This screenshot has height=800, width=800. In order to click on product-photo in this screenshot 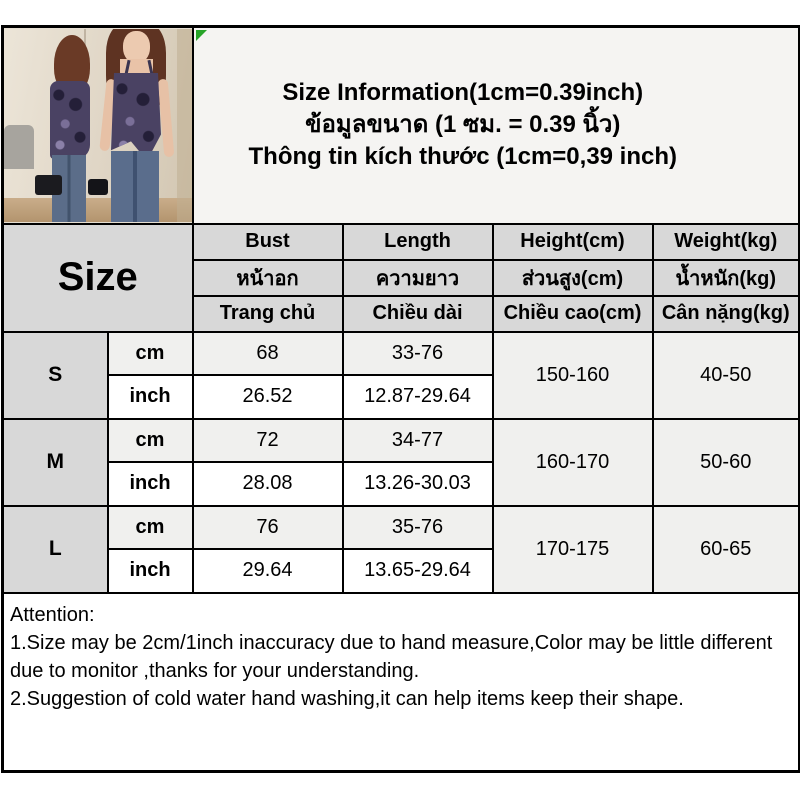, I will do `click(97, 125)`.